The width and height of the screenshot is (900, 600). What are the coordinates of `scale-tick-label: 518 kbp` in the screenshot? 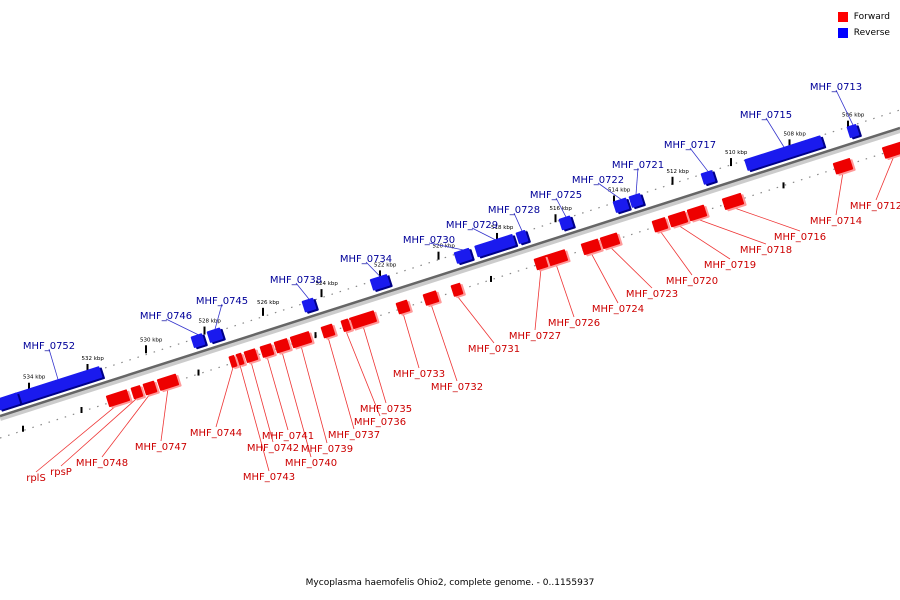 It's located at (502, 228).